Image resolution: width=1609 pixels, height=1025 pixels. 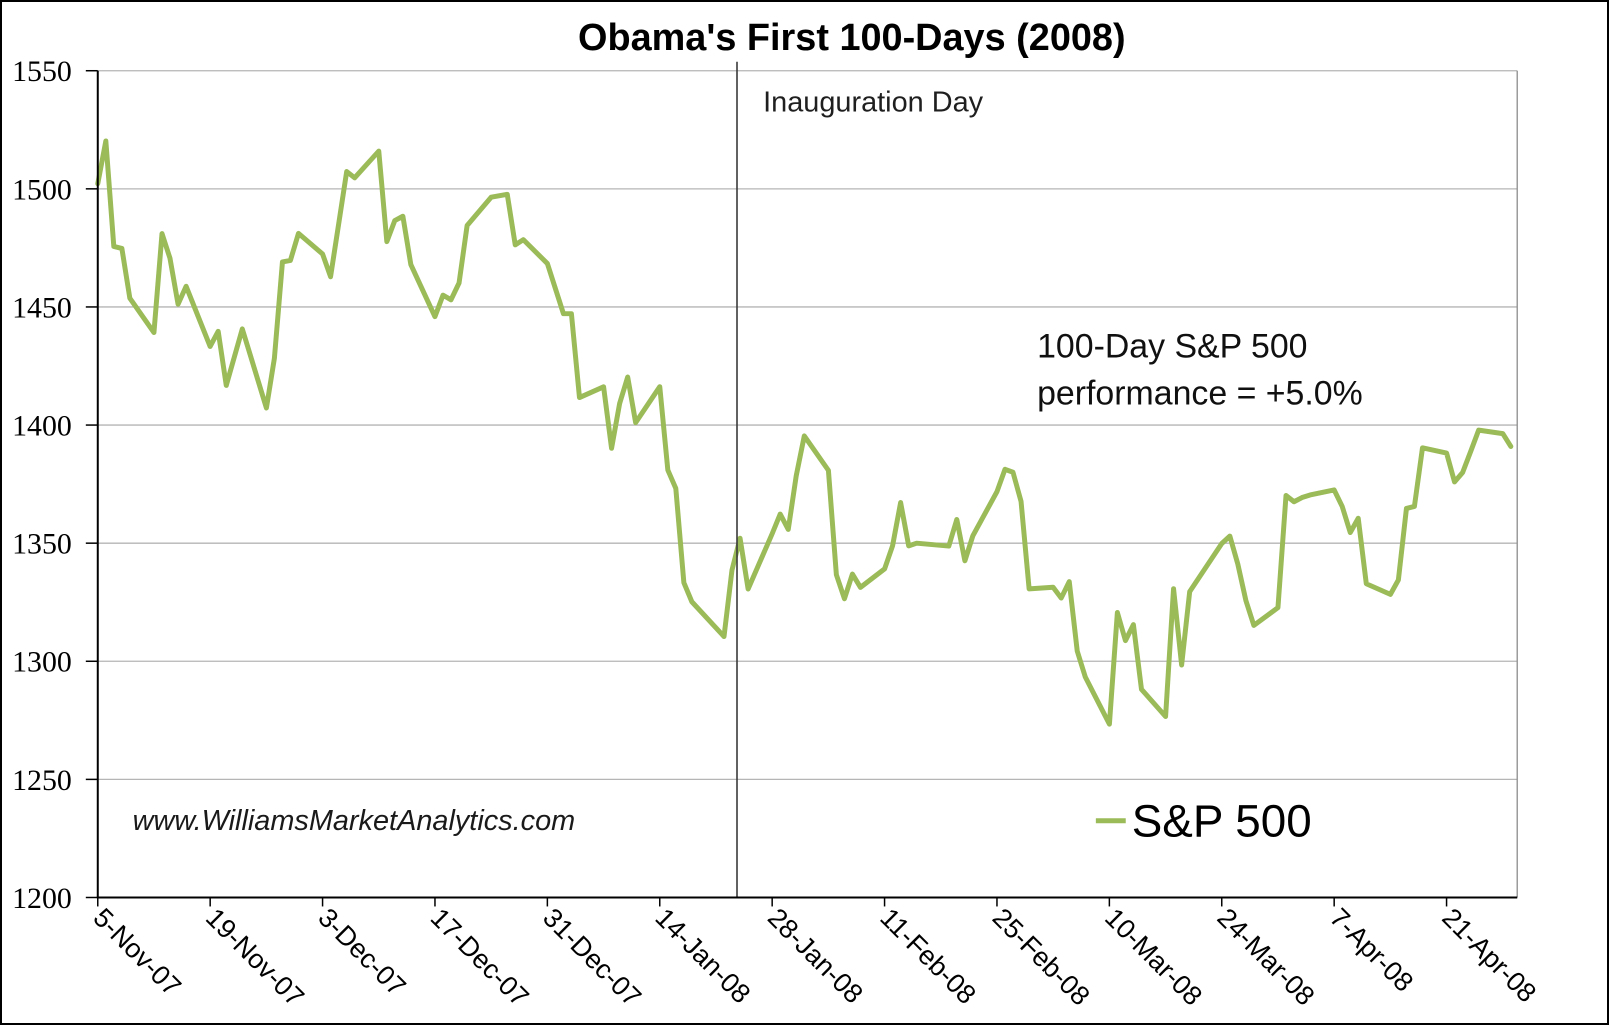 What do you see at coordinates (42, 426) in the screenshot?
I see `y-tick-label: 1400` at bounding box center [42, 426].